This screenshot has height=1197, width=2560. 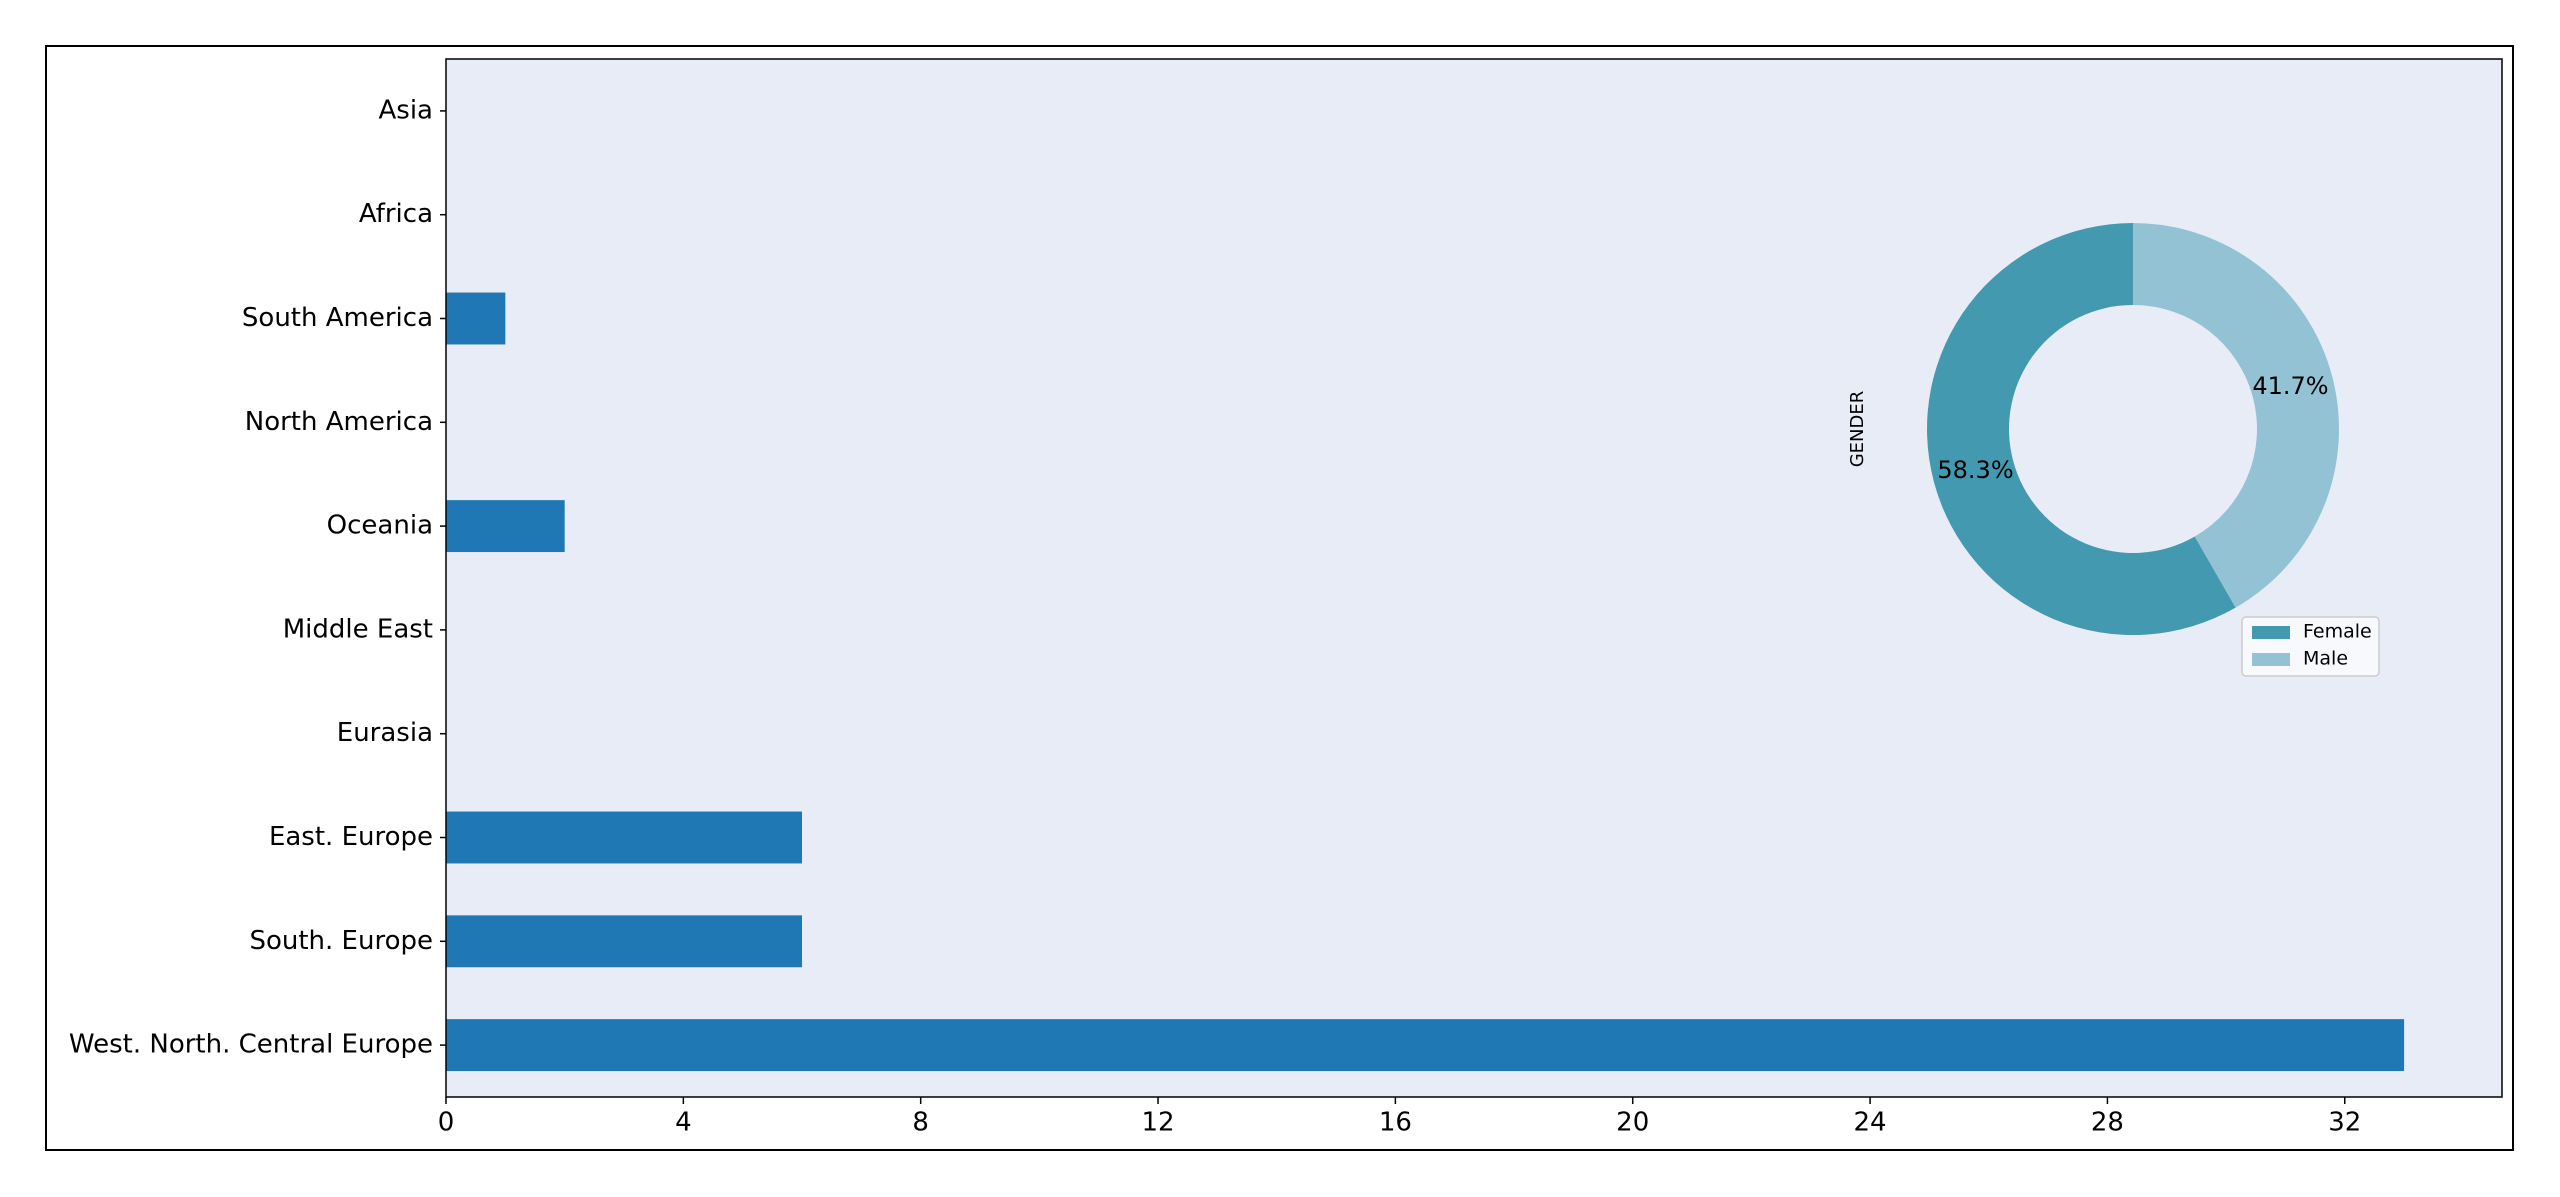 What do you see at coordinates (358, 629) in the screenshot?
I see `y-tick-label: Middle East` at bounding box center [358, 629].